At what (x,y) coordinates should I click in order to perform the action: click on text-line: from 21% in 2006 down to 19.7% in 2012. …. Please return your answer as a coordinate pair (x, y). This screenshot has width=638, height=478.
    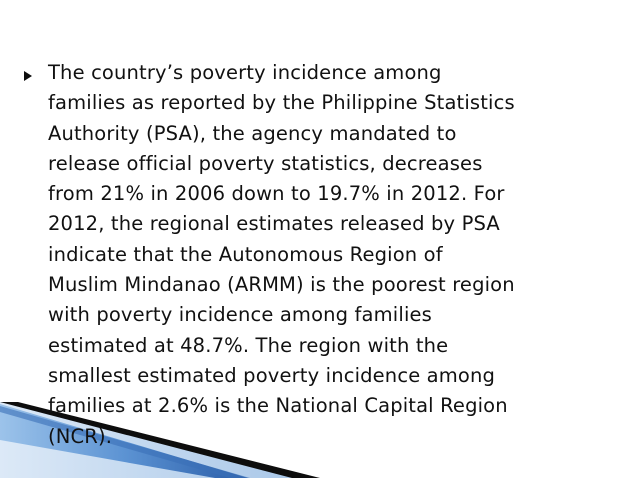
    Looking at the image, I should click on (276, 194).